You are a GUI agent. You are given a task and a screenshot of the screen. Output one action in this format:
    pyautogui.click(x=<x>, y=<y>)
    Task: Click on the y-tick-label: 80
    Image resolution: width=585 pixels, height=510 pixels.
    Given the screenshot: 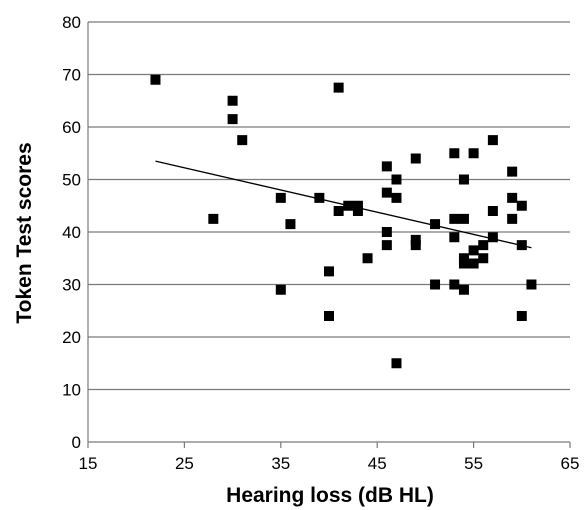 What is the action you would take?
    pyautogui.click(x=71, y=22)
    